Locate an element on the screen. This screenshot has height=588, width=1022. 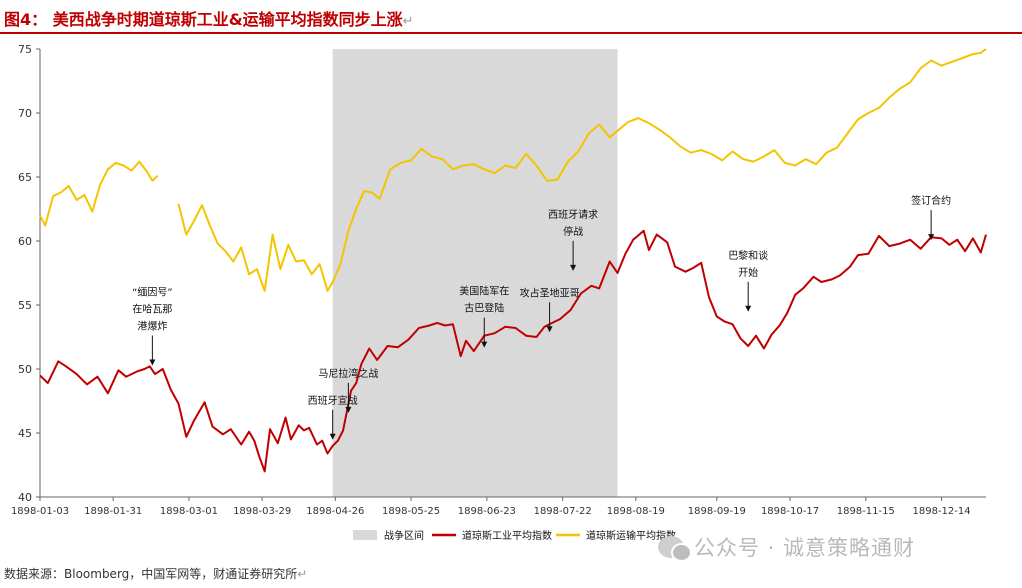
x-tick-label: 1898-11-15 is located at coordinates (866, 511).